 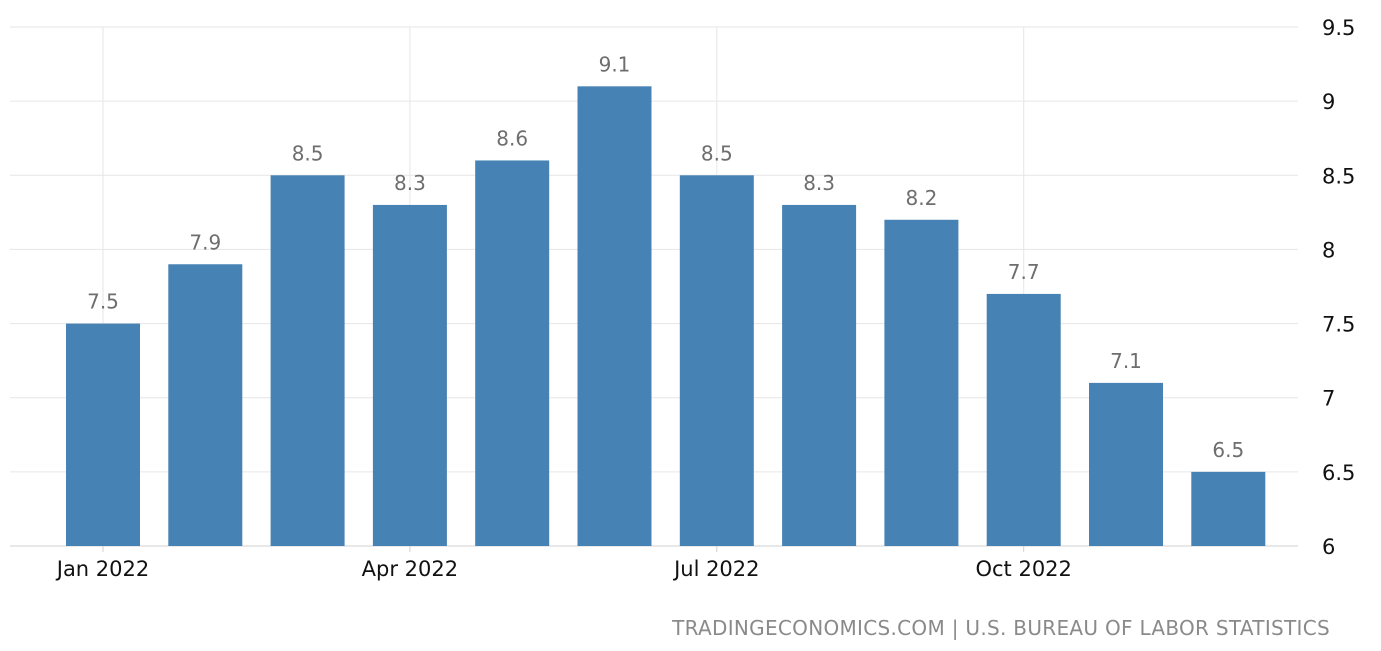 What do you see at coordinates (410, 569) in the screenshot?
I see `x-tick-label: Apr 2022` at bounding box center [410, 569].